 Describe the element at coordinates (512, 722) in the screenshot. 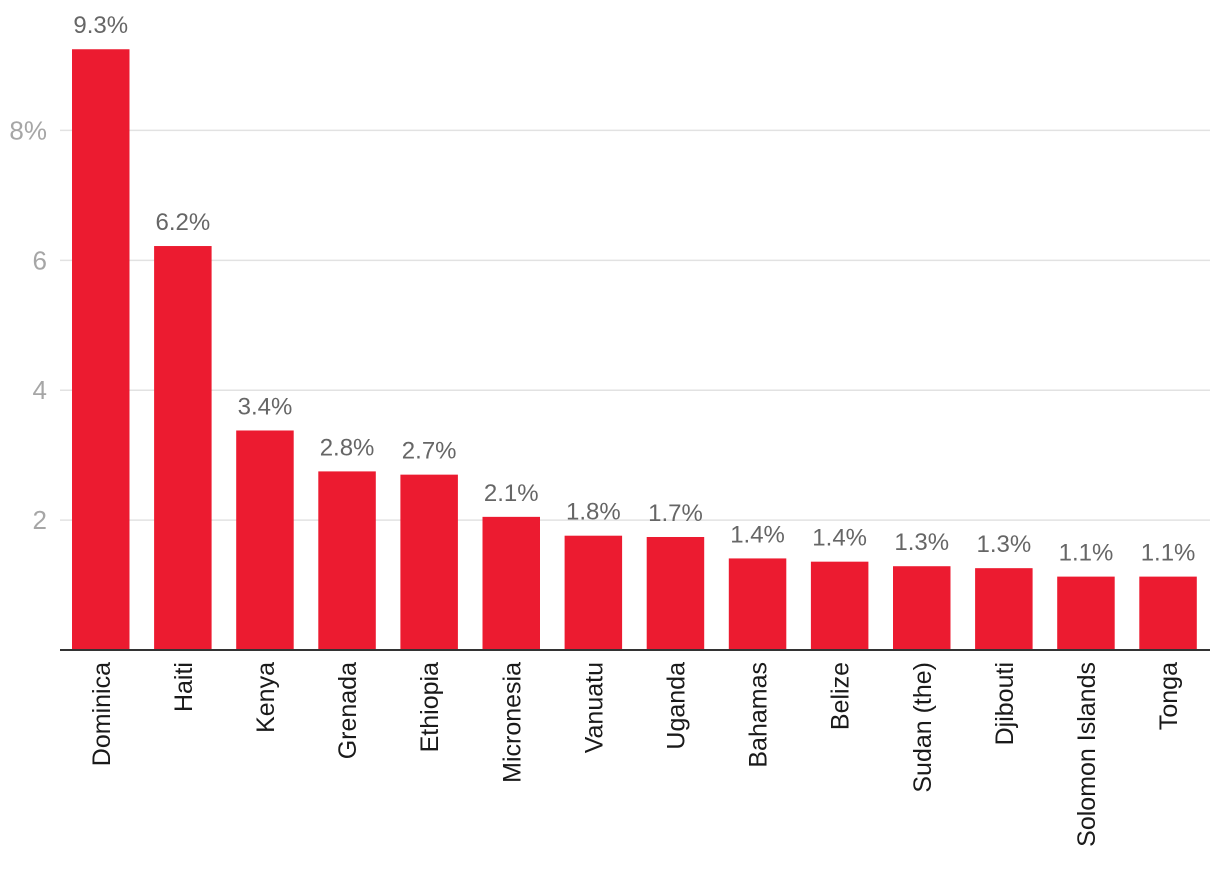

I see `category-label: Micronesia` at that location.